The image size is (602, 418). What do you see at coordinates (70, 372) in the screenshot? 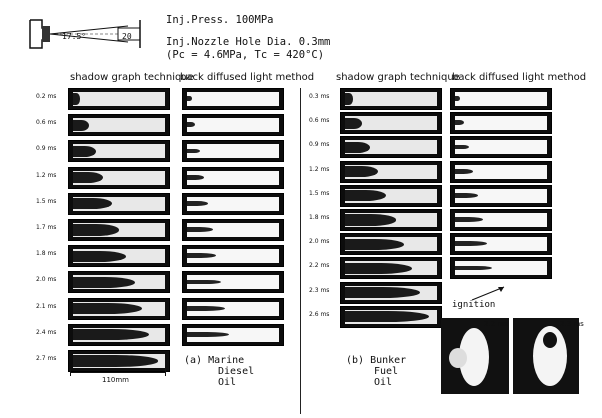
I see `scale-tick-left` at bounding box center [70, 372].